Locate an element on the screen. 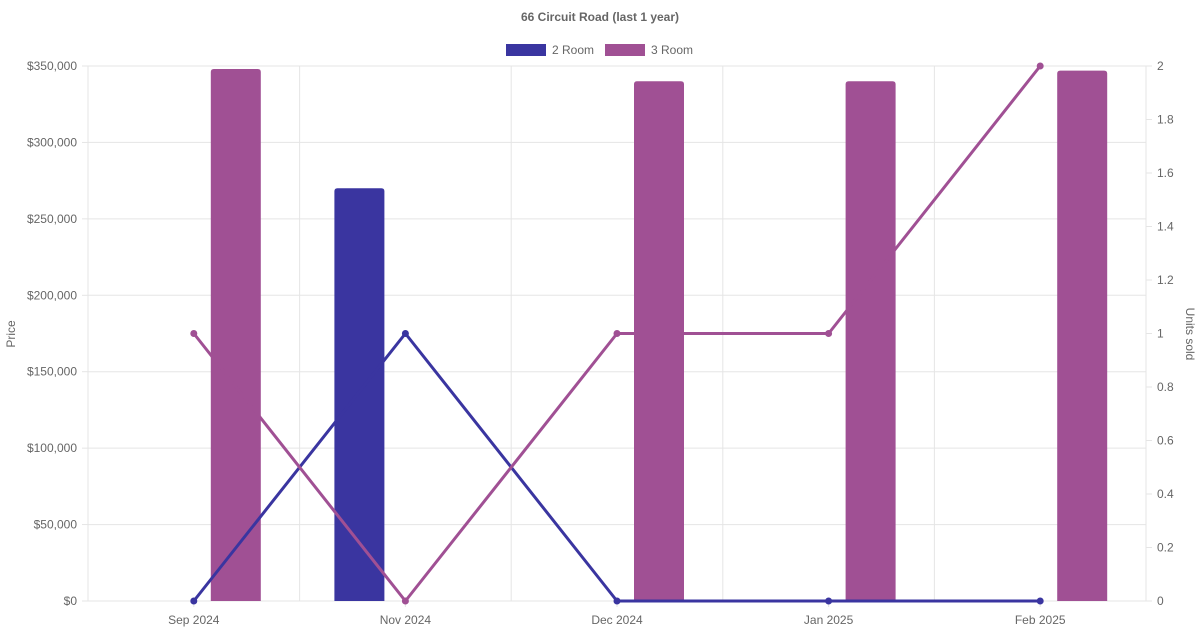 The width and height of the screenshot is (1200, 630). y-tick-label: $350,000 is located at coordinates (52, 66).